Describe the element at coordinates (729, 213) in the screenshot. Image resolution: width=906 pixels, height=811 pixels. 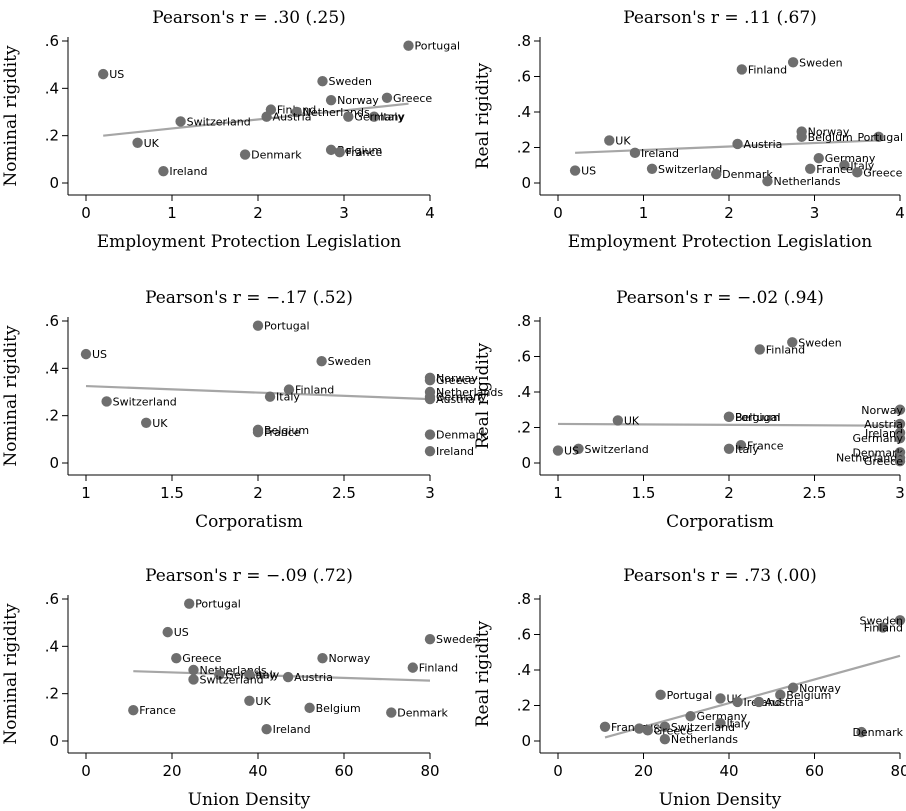
I see `x-tick-label: 2` at that location.